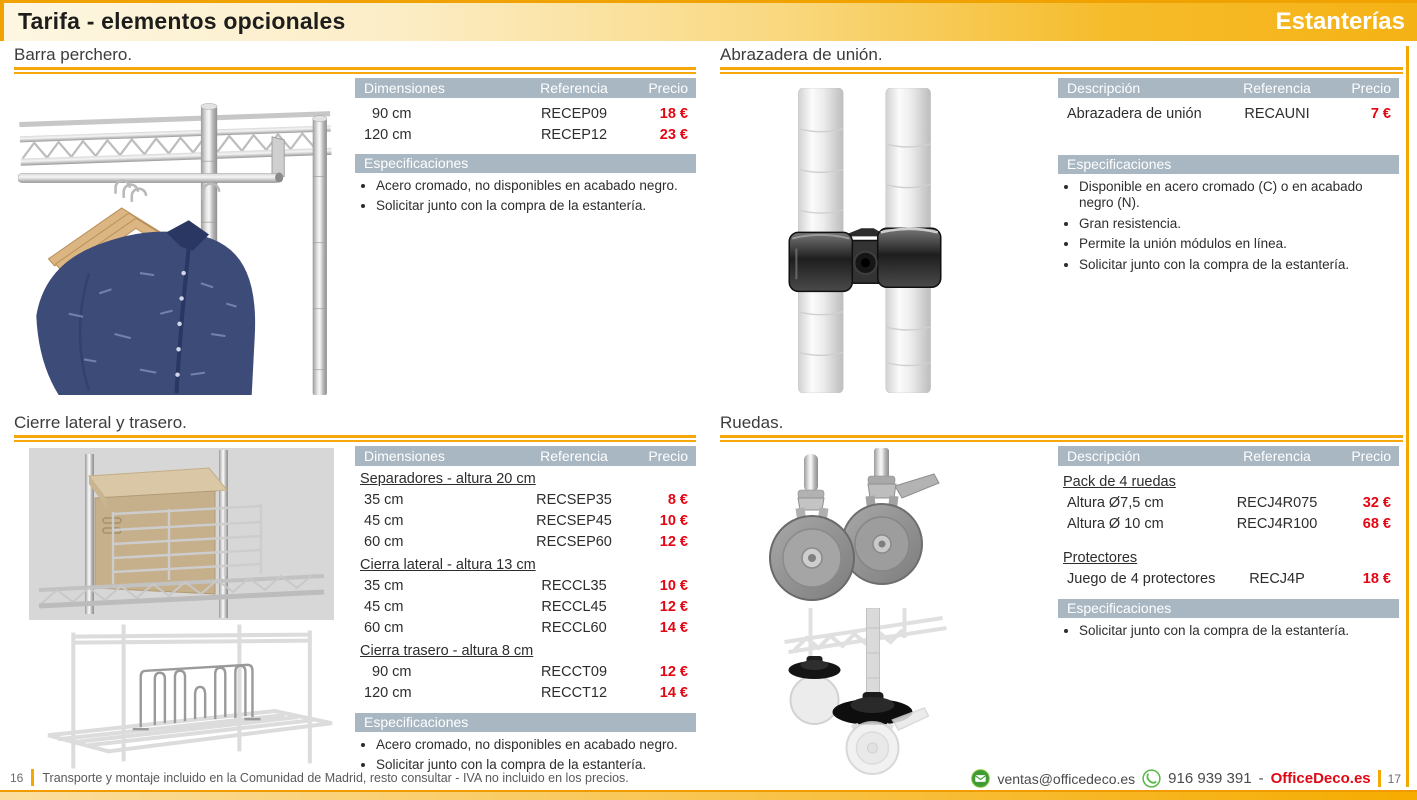 The height and width of the screenshot is (800, 1417). I want to click on cell-price: 68 €, so click(1376, 524).